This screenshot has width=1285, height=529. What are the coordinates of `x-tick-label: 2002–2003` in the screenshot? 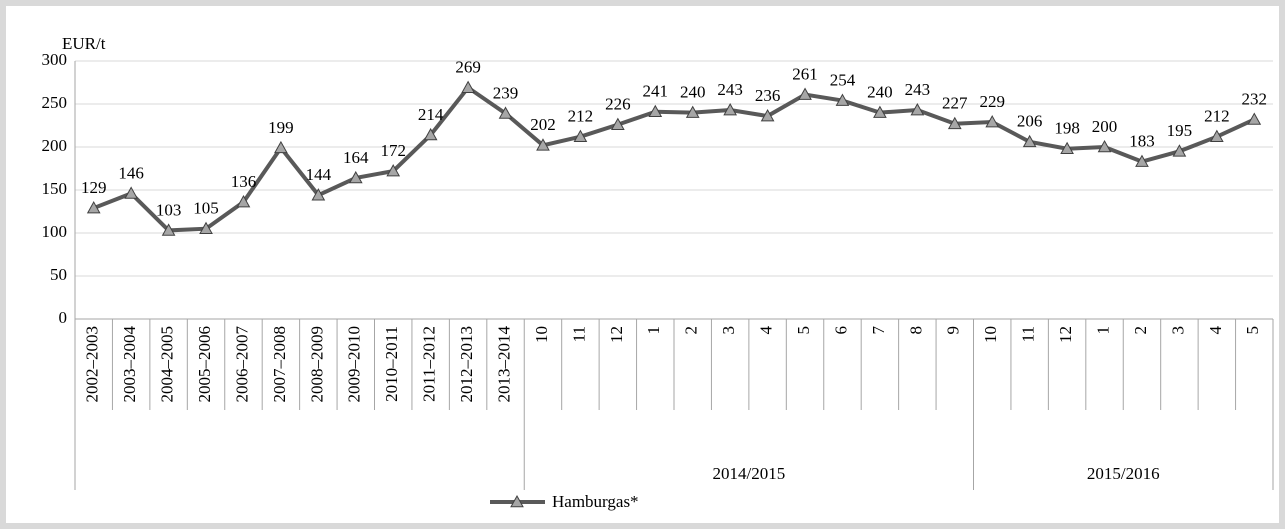 It's located at (92, 364).